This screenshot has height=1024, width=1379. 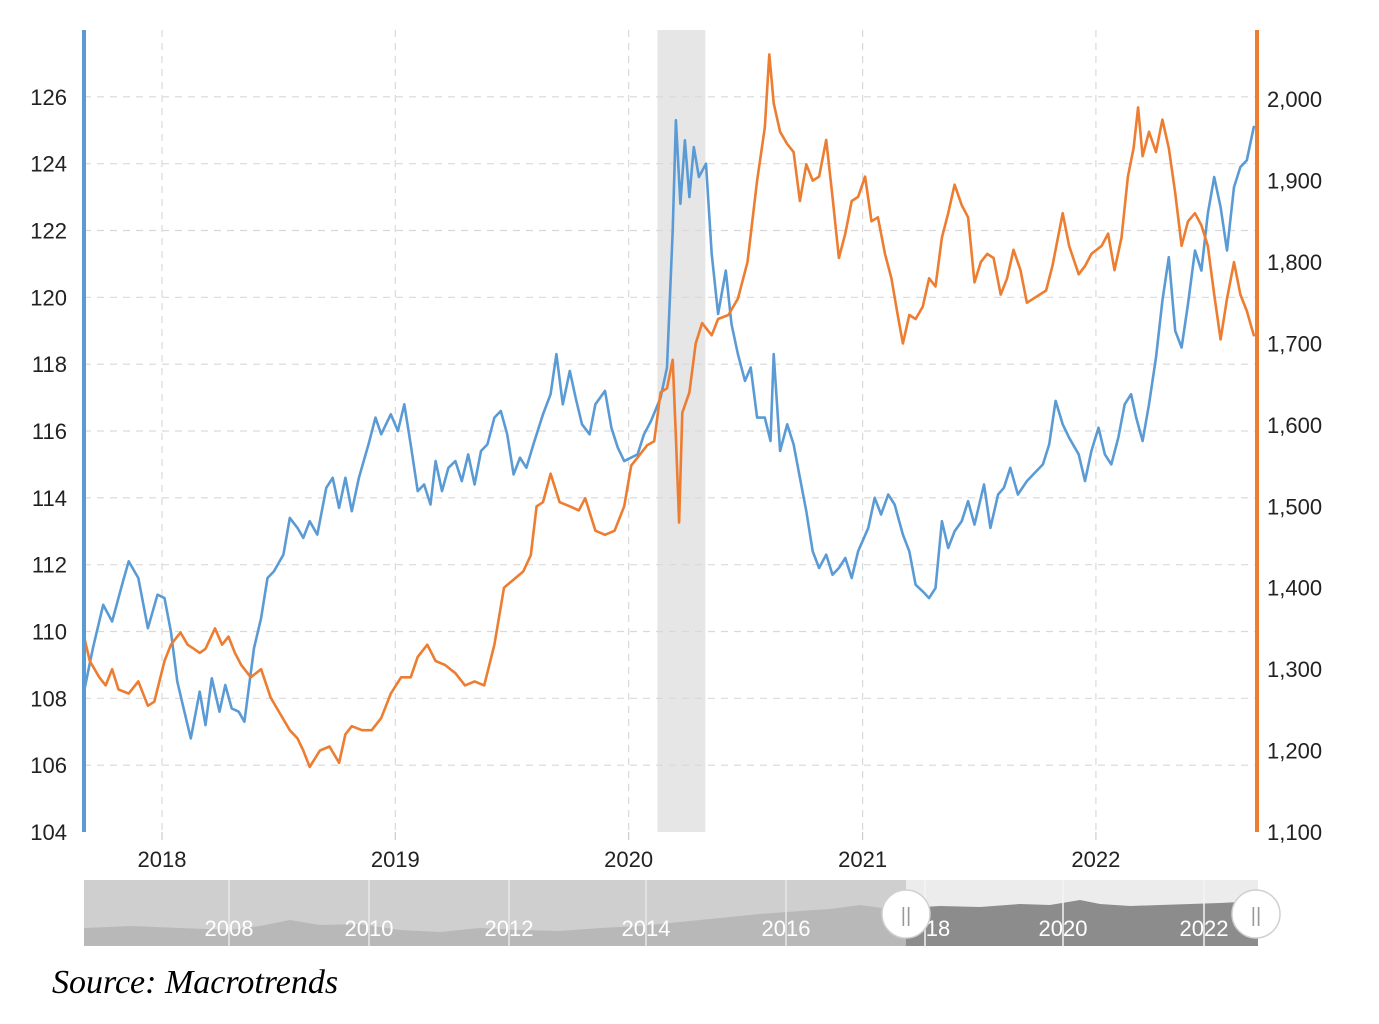 I want to click on navigator-handle-left: ||, so click(x=906, y=914).